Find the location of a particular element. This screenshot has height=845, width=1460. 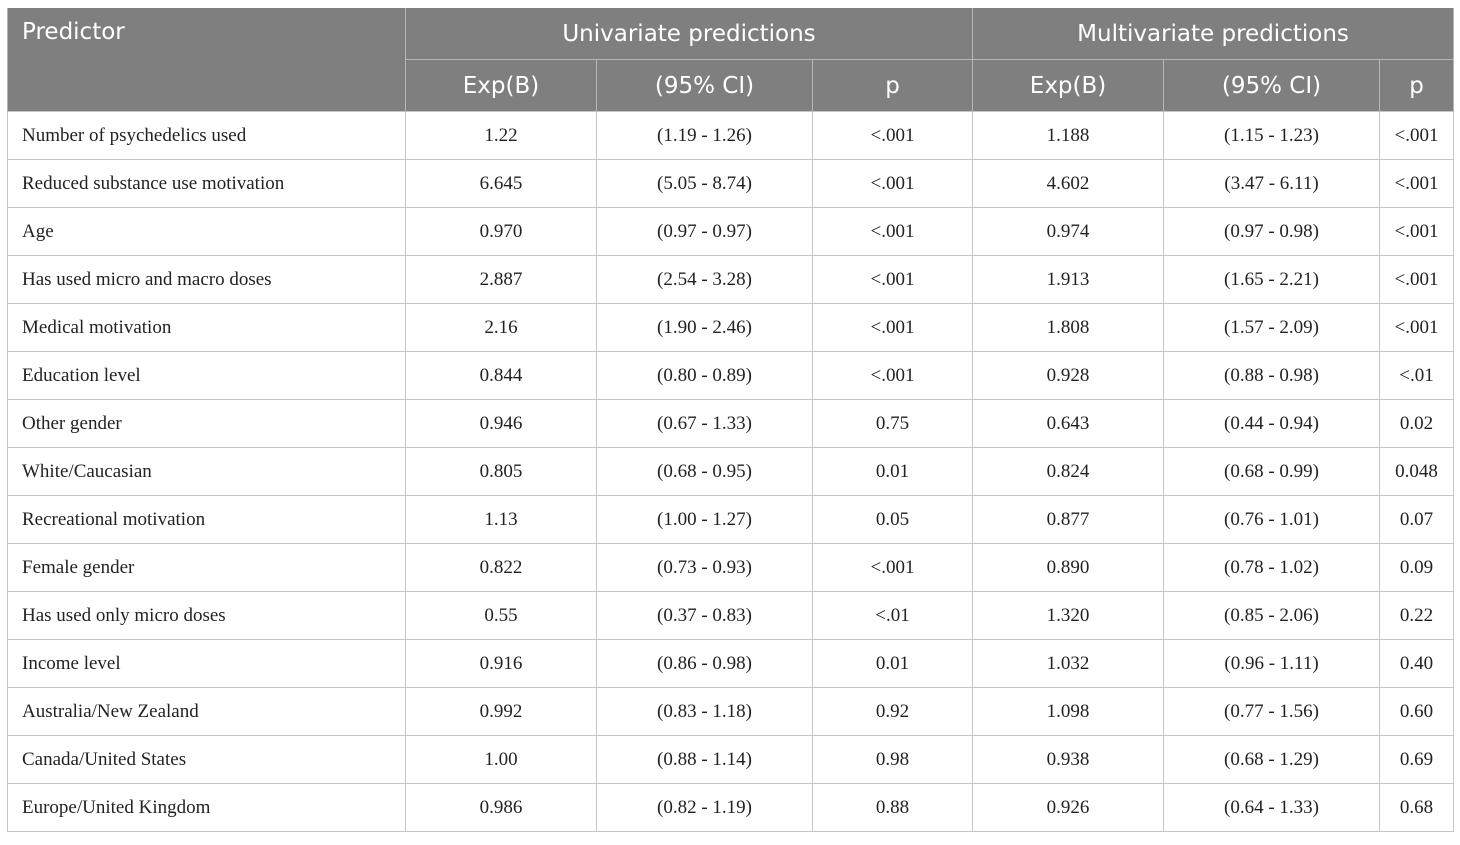

univariate-expb: 0.916 is located at coordinates (501, 663).